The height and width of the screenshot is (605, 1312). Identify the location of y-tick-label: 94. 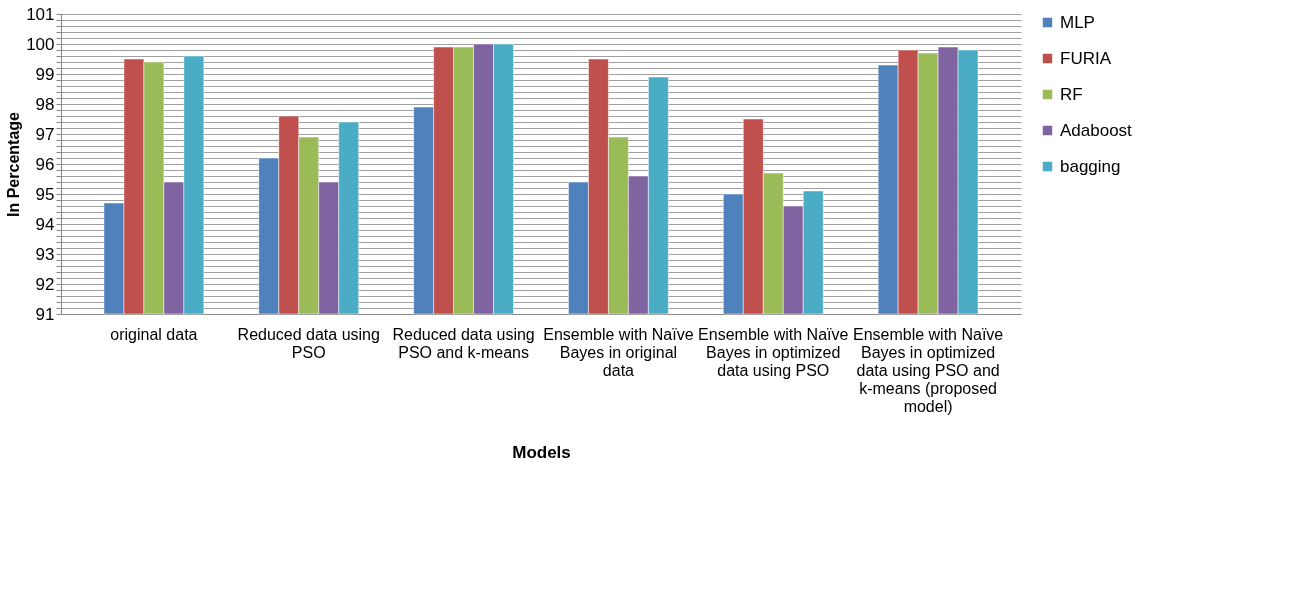
(45, 224).